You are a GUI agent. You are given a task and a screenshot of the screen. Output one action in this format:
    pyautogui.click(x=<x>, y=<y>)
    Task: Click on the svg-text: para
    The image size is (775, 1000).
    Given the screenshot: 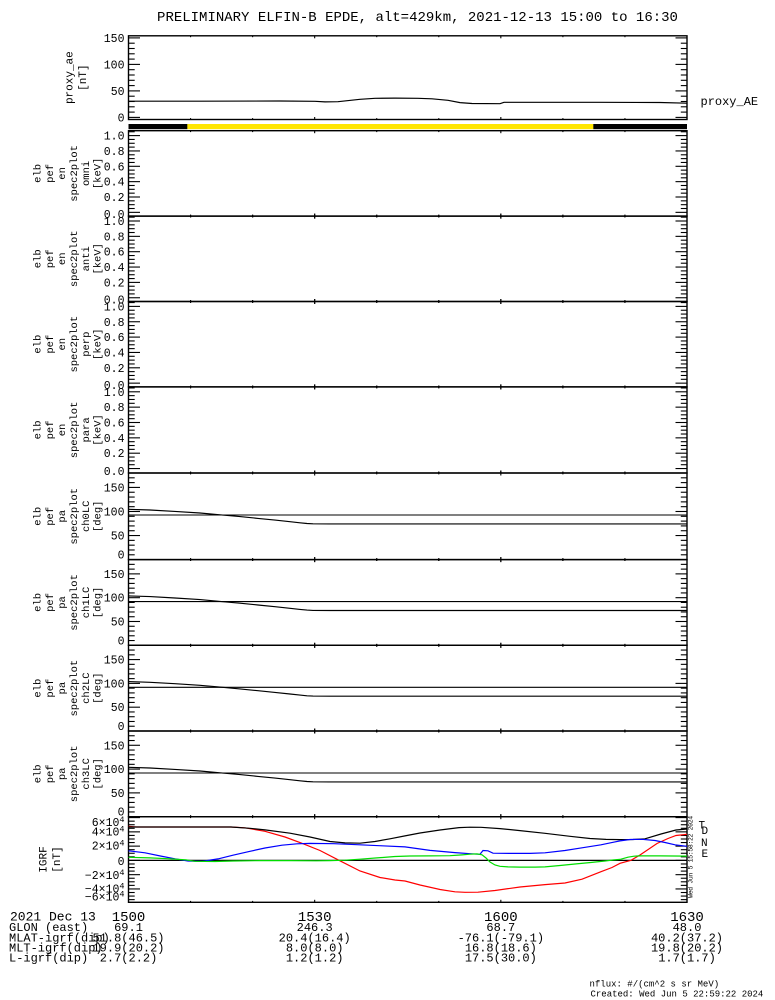 What is the action you would take?
    pyautogui.click(x=87, y=429)
    